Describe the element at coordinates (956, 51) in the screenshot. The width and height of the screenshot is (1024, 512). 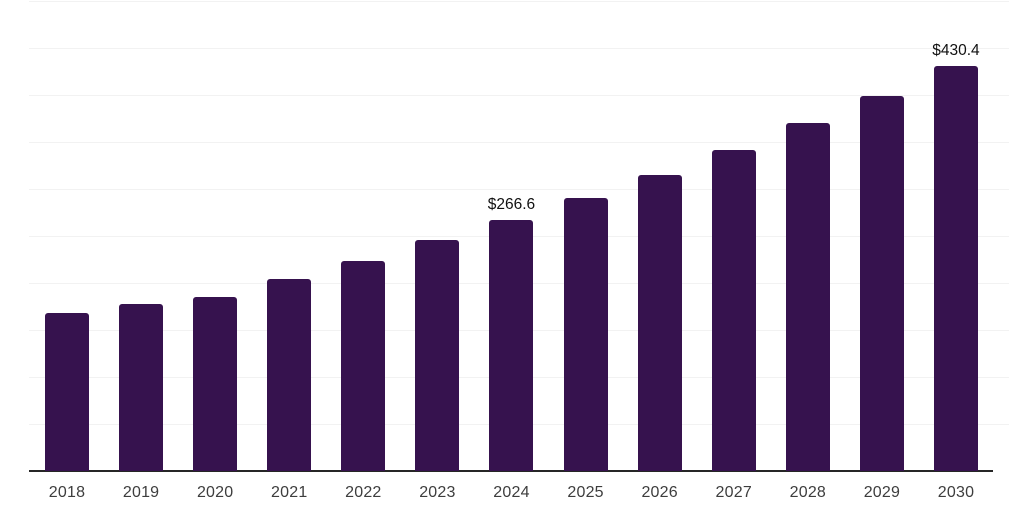
I see `data-label-2030: $430.4` at that location.